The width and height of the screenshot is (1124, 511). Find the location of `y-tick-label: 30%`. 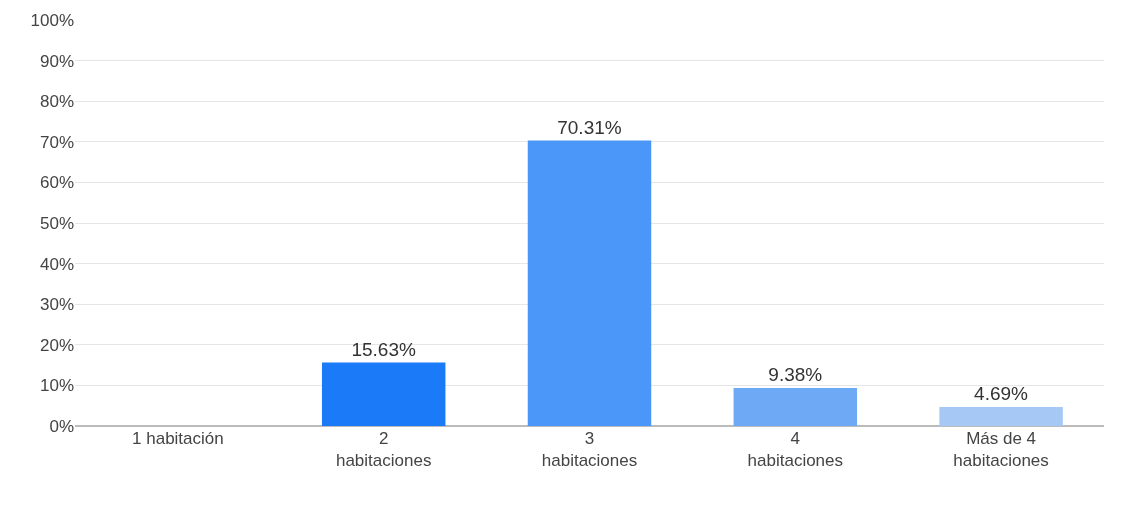

y-tick-label: 30% is located at coordinates (56, 305).